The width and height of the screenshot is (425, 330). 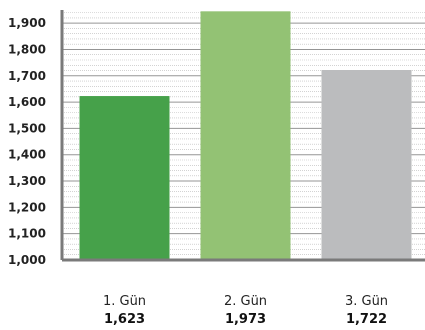 What do you see at coordinates (27, 76) in the screenshot?
I see `y-tick-label: 1,700` at bounding box center [27, 76].